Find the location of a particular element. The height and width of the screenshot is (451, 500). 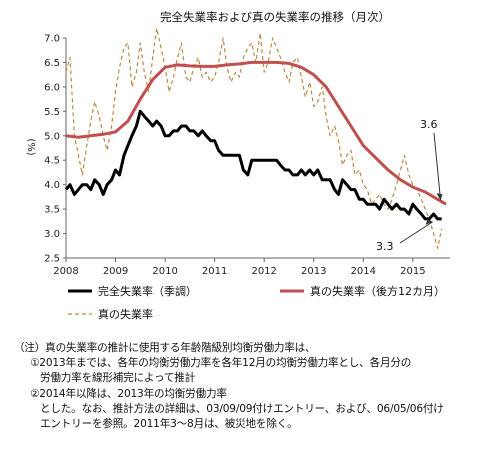

y-tick-label: 7.0 is located at coordinates (52, 39).